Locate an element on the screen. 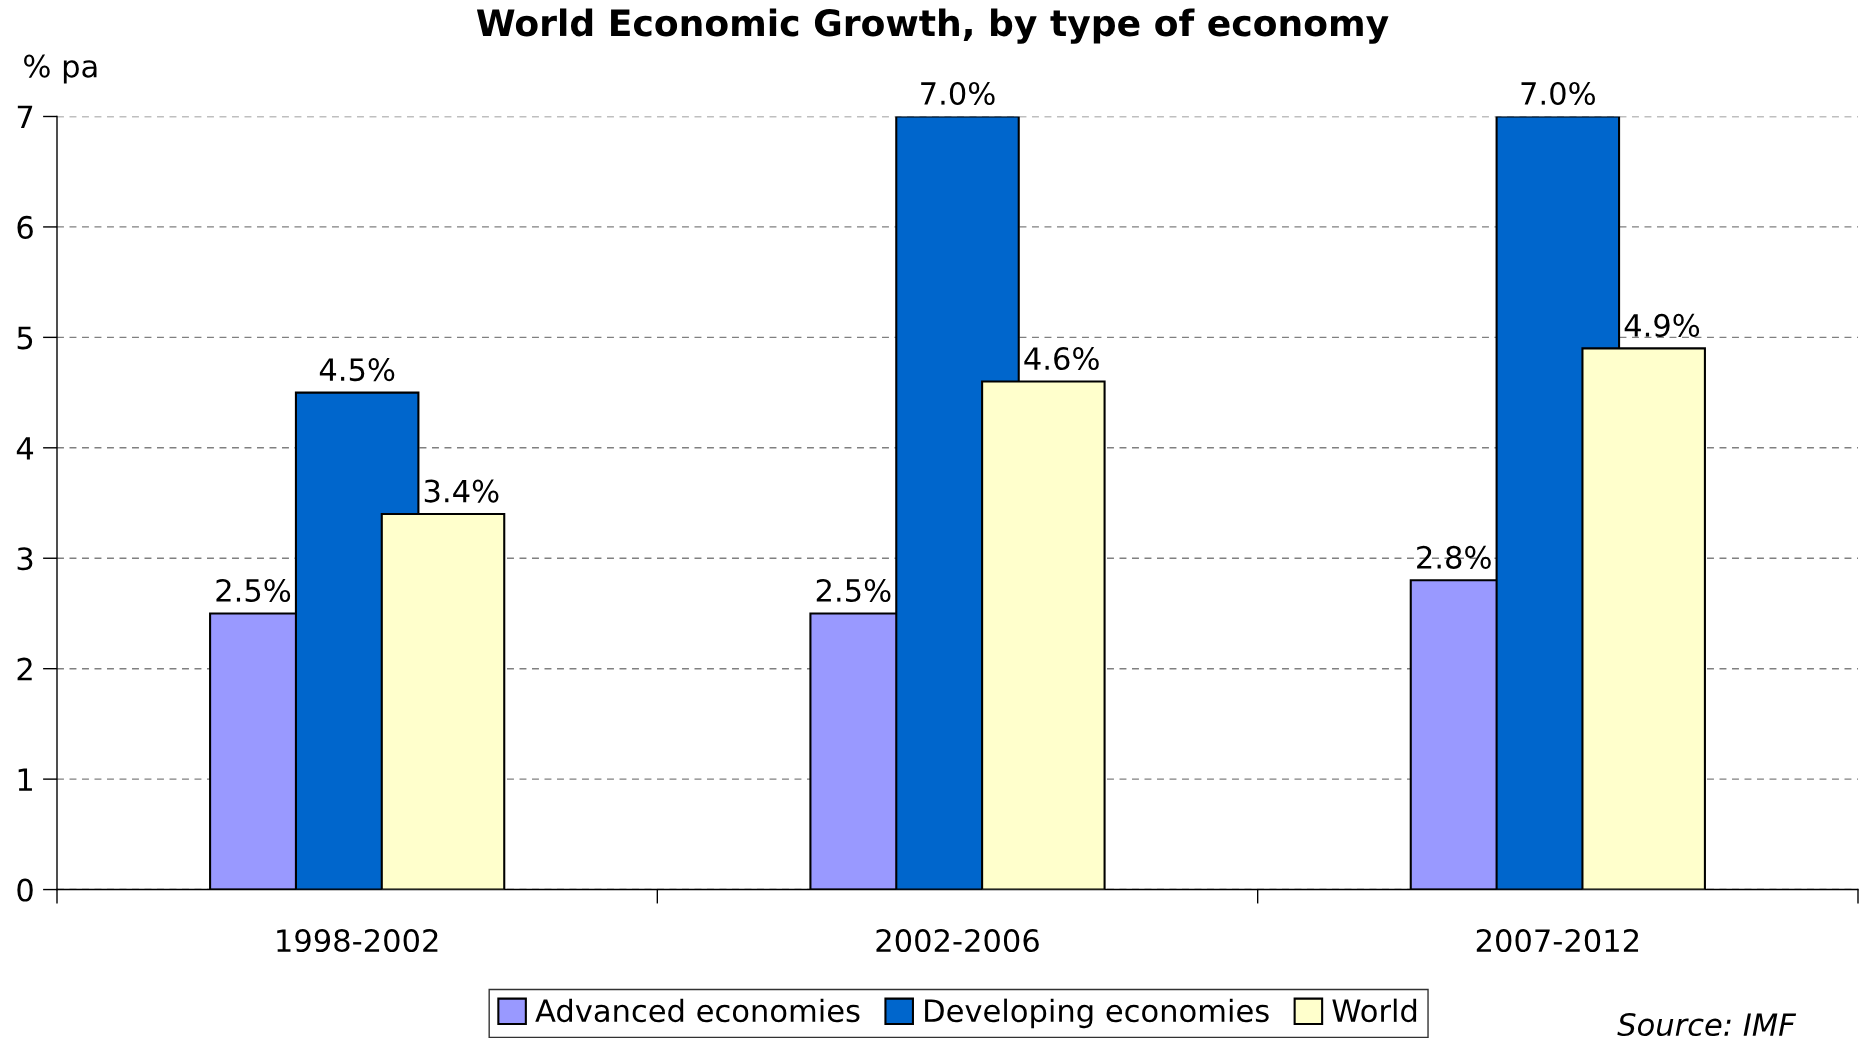  y-tick-label: 2 is located at coordinates (24, 669).